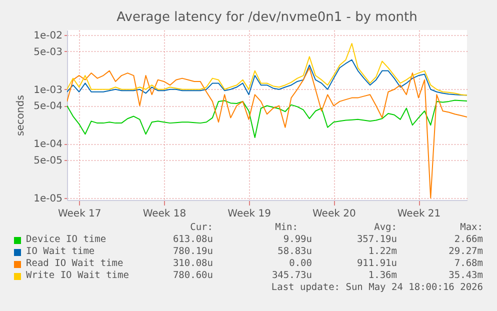 Image resolution: width=497 pixels, height=311 pixels. I want to click on legend-label: Write IO Wait time, so click(77, 275).